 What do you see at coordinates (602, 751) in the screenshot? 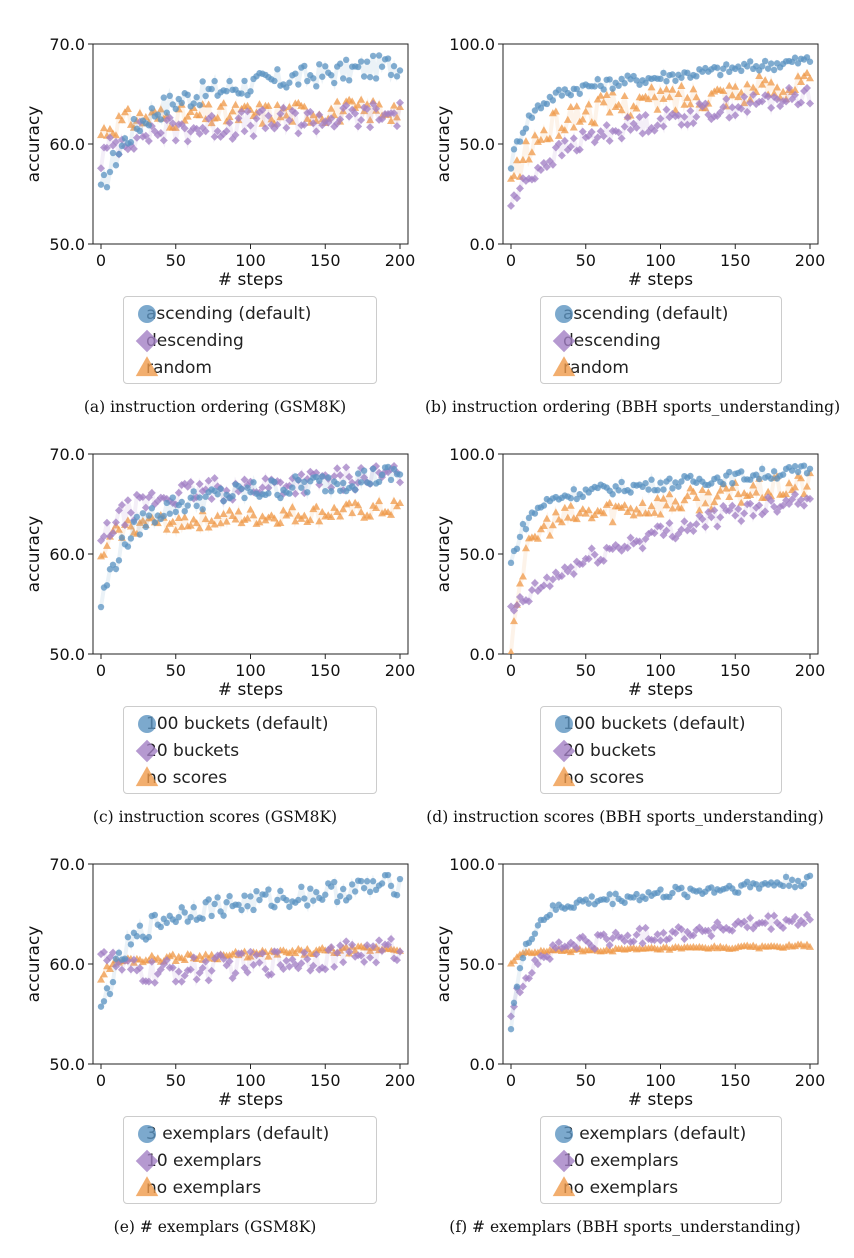
I see `legend-entry: 20 buckets` at bounding box center [602, 751].